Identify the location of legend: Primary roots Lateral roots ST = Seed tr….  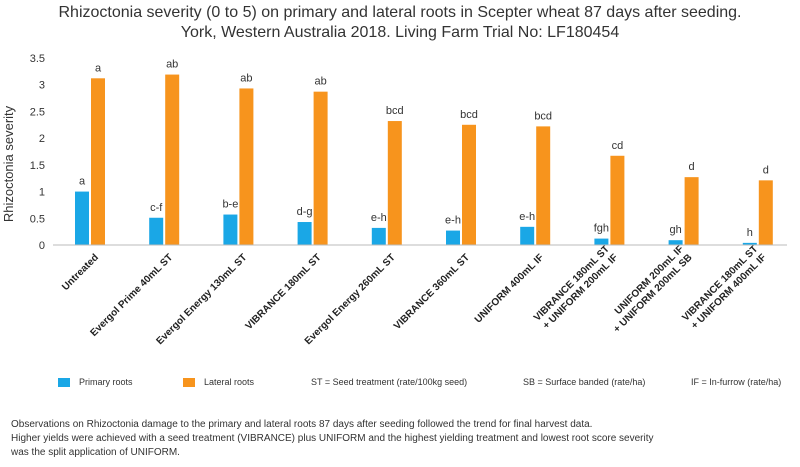
(400, 385).